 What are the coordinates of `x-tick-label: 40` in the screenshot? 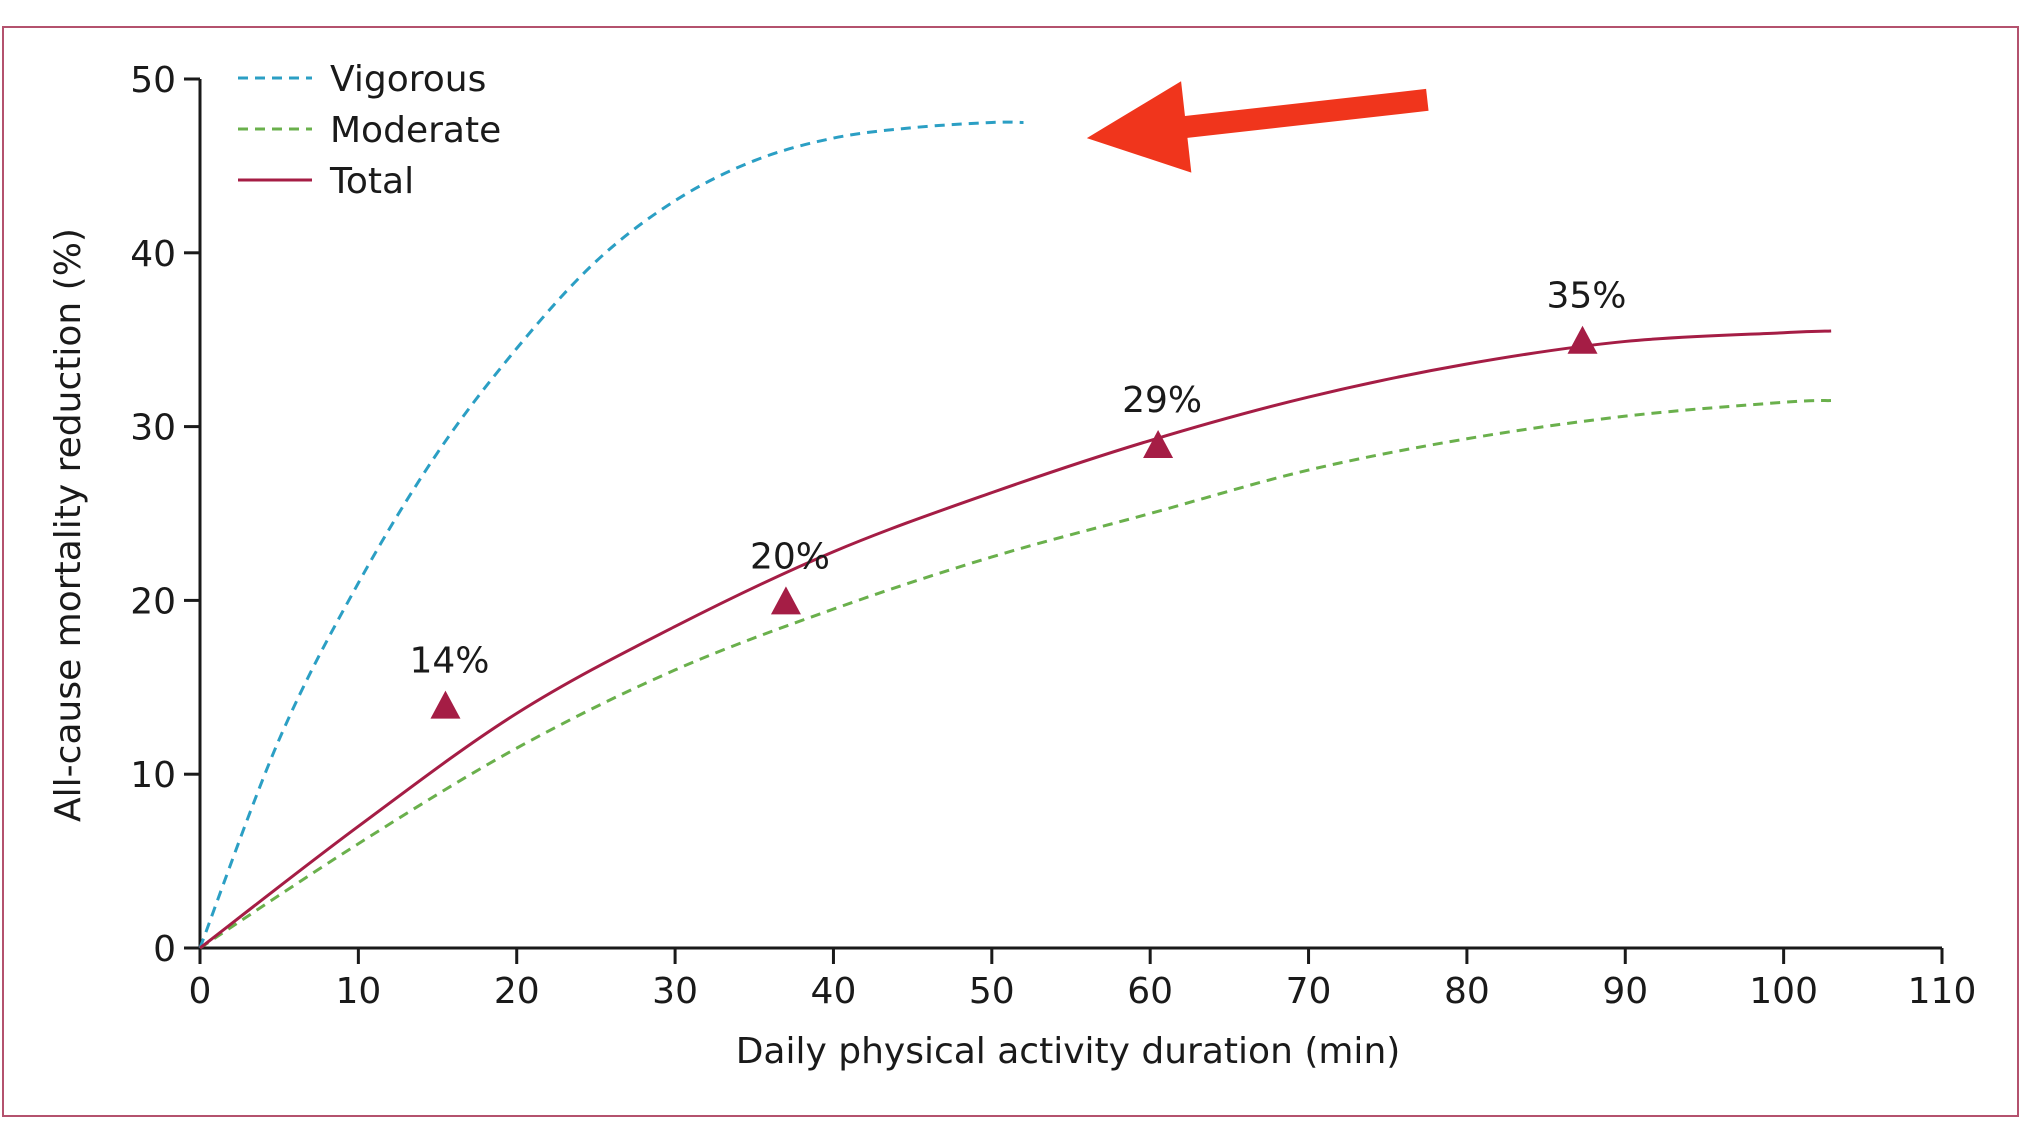 It's located at (834, 991).